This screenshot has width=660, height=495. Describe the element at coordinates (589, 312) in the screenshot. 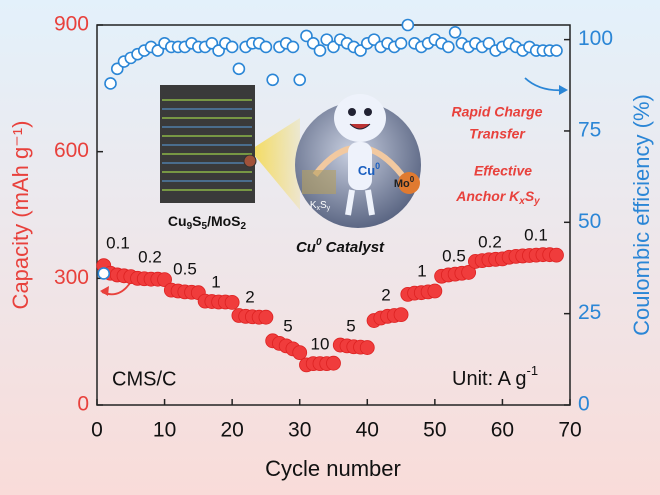

I see `y2-tick-label: 25` at that location.